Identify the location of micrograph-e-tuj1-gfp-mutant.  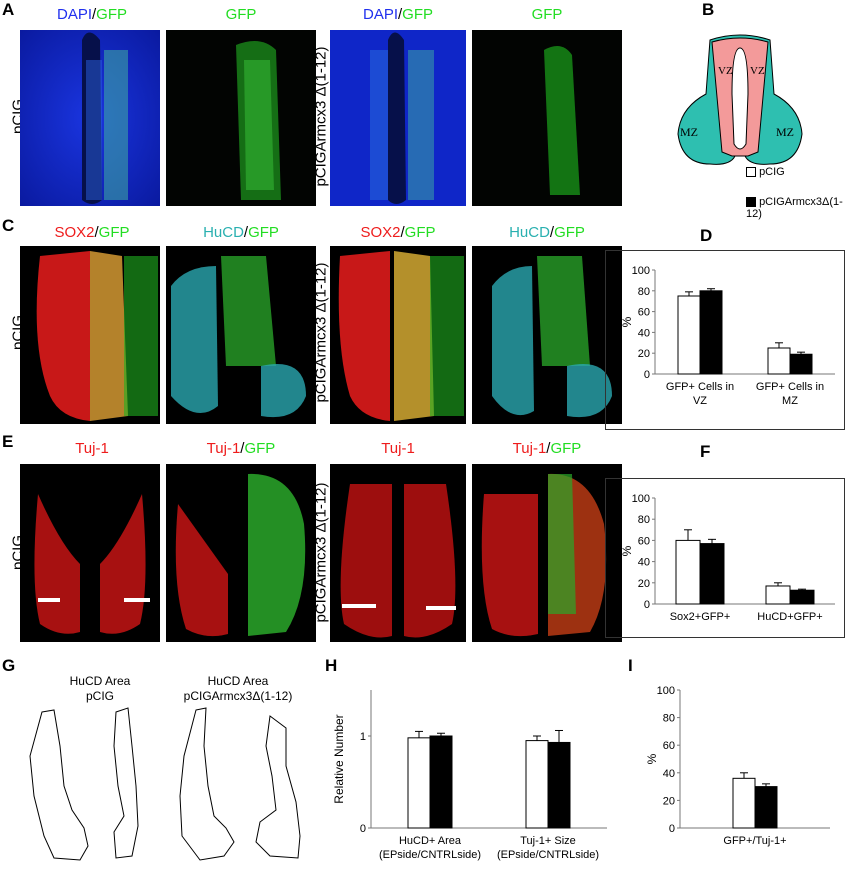
(547, 553).